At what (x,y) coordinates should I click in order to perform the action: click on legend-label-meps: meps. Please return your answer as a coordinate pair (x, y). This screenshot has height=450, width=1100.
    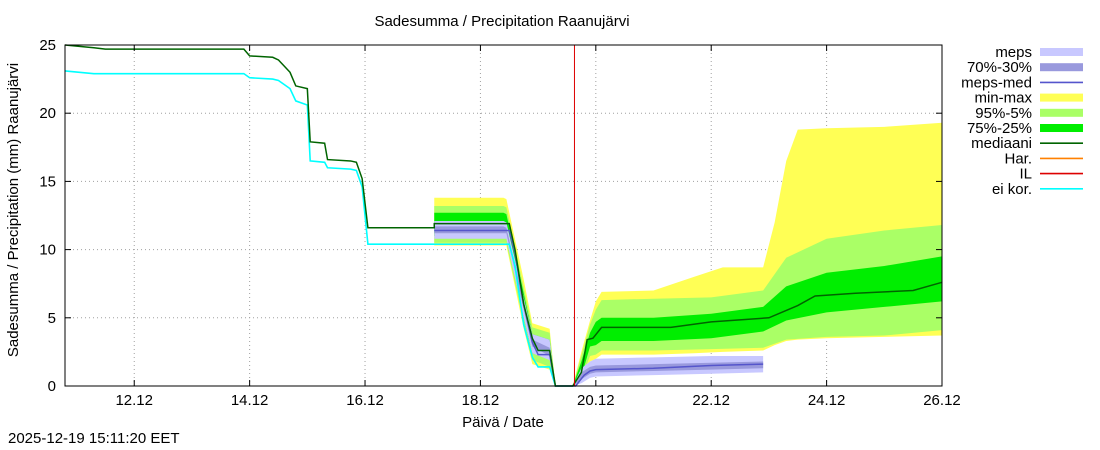
    Looking at the image, I should click on (1013, 52).